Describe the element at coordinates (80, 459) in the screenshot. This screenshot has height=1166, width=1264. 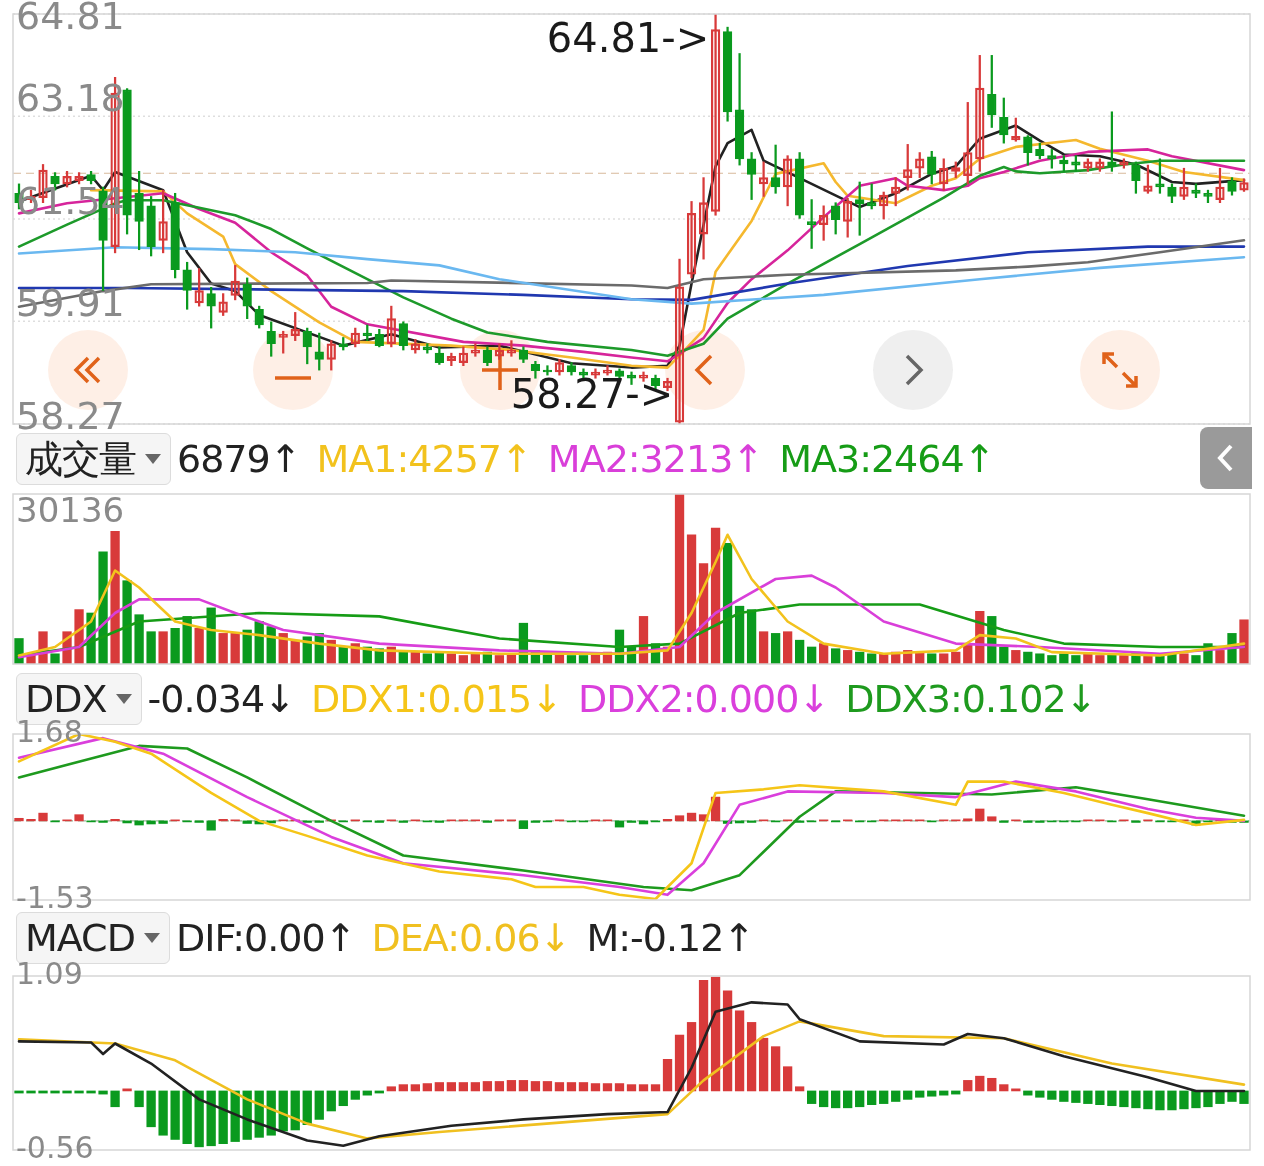
I see `chart-title: 成交量` at that location.